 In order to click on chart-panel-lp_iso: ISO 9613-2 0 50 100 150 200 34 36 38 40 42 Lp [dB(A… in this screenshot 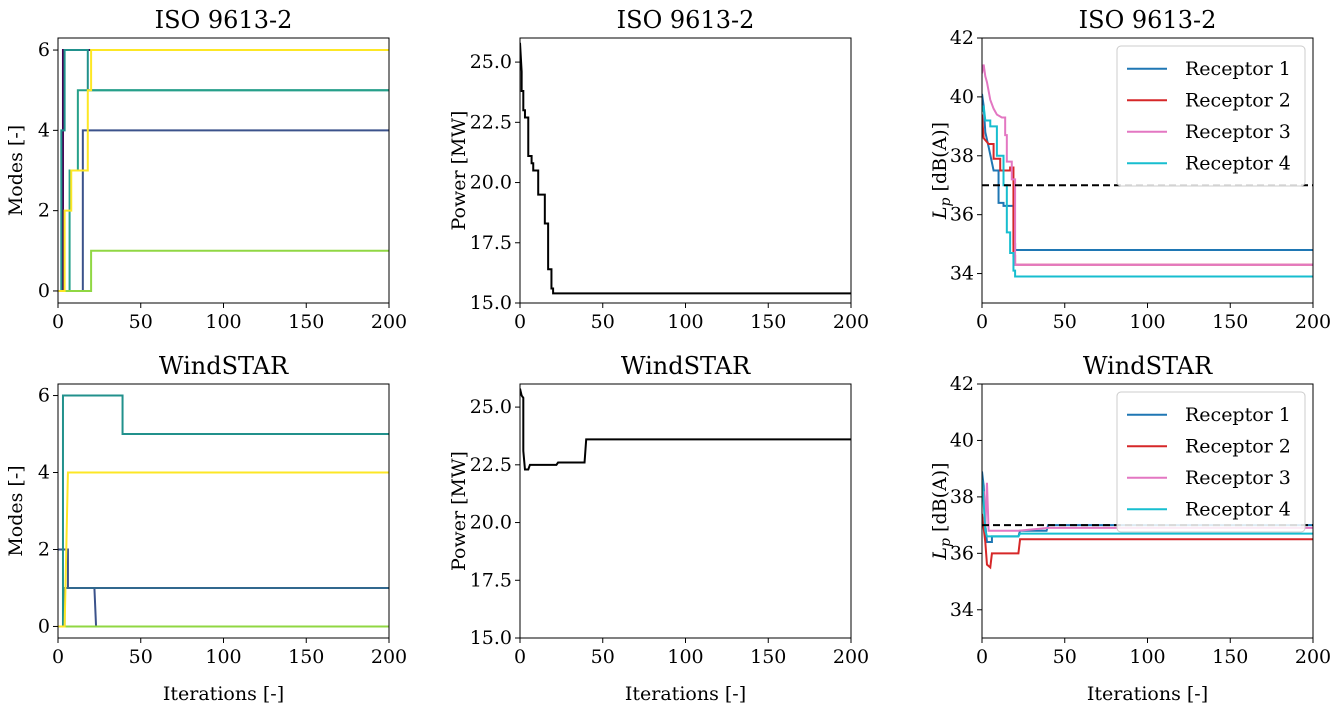, I will do `click(1130, 169)`.